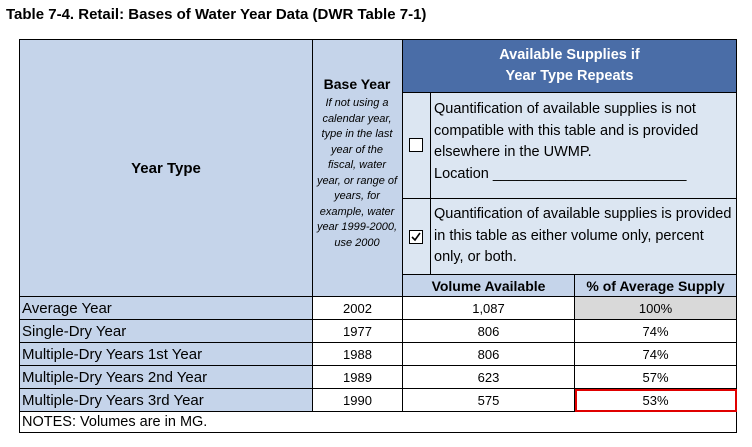 Image resolution: width=752 pixels, height=447 pixels. Describe the element at coordinates (378, 422) in the screenshot. I see `notes: NOTES: Volumes are in MG.` at that location.